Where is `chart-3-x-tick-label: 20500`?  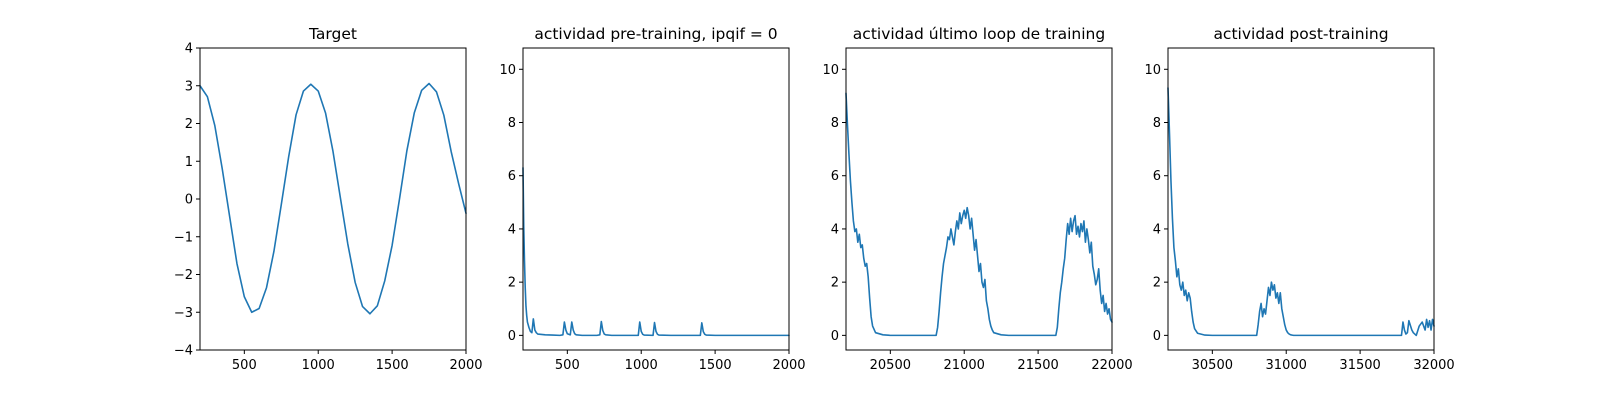
chart-3-x-tick-label: 20500 is located at coordinates (890, 365).